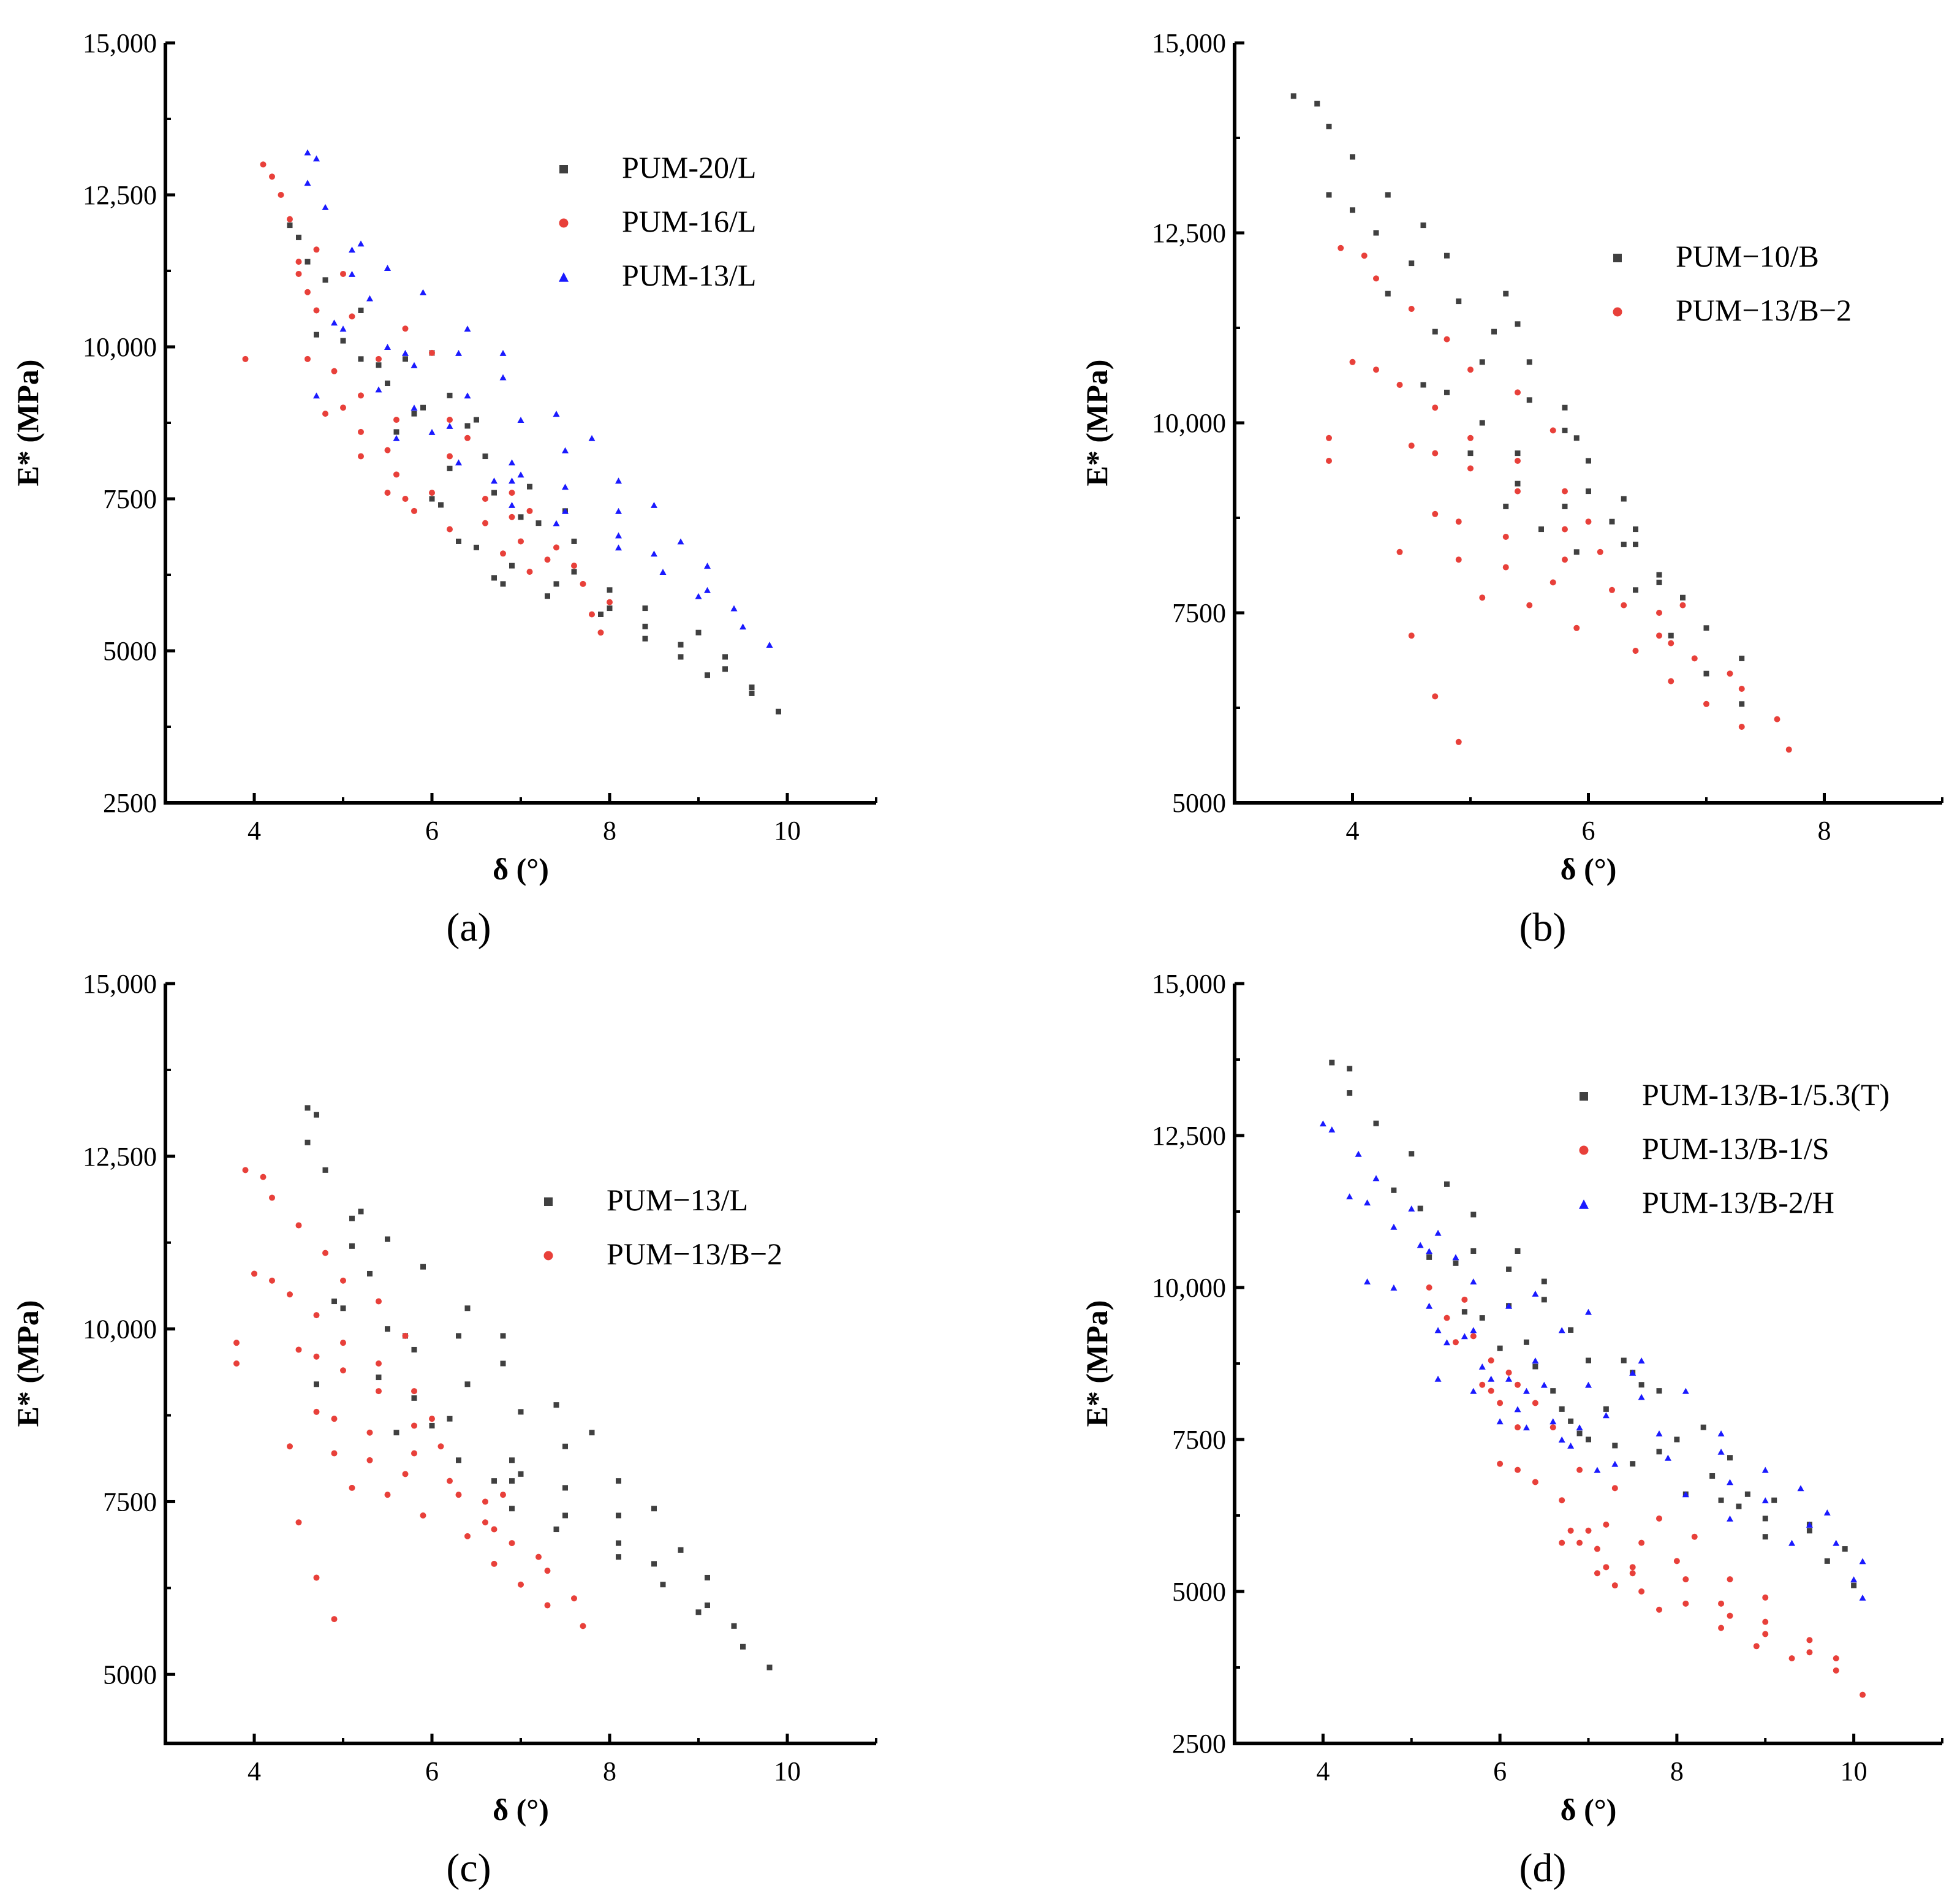  Describe the element at coordinates (1543, 928) in the screenshot. I see `panel-label: (b)` at that location.